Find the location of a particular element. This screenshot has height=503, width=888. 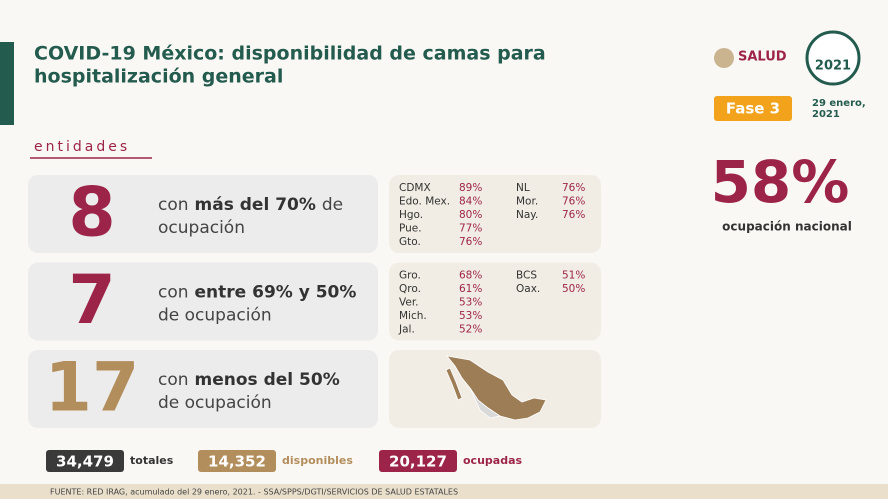

section-label: entidades is located at coordinates (82, 147).